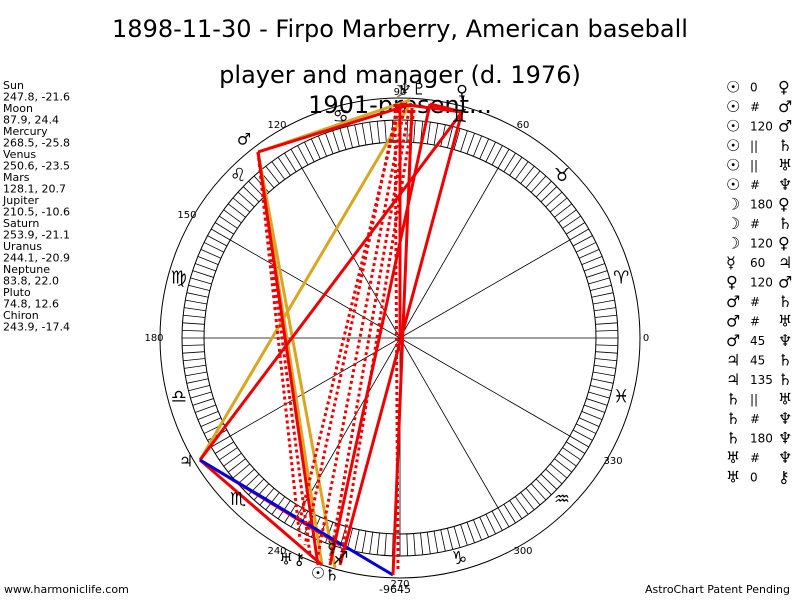 Image resolution: width=800 pixels, height=604 pixels. Describe the element at coordinates (400, 75) in the screenshot. I see `title-line: player and manager (d. 1976)` at that location.